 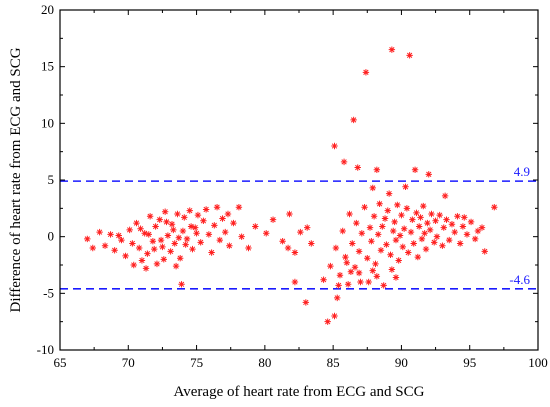 What do you see at coordinates (522, 171) in the screenshot?
I see `reference-line-label: 4.9` at bounding box center [522, 171].